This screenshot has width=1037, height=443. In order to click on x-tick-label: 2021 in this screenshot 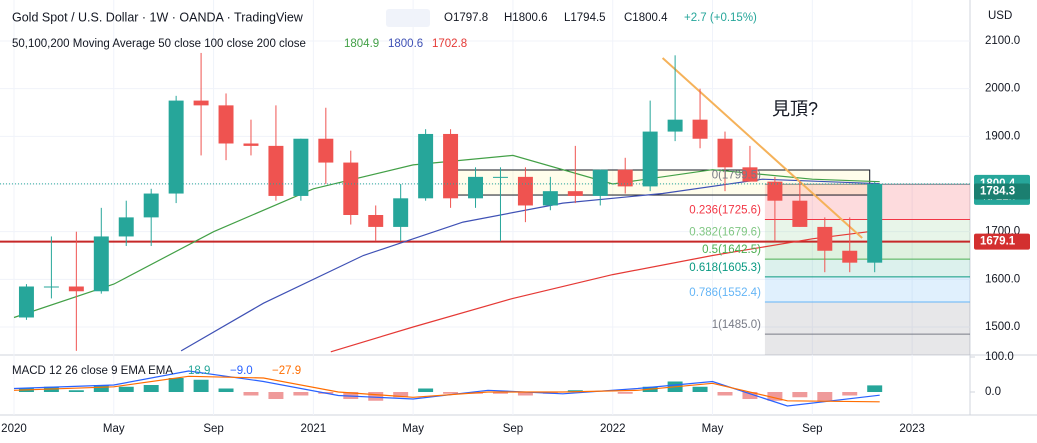, I will do `click(314, 429)`.